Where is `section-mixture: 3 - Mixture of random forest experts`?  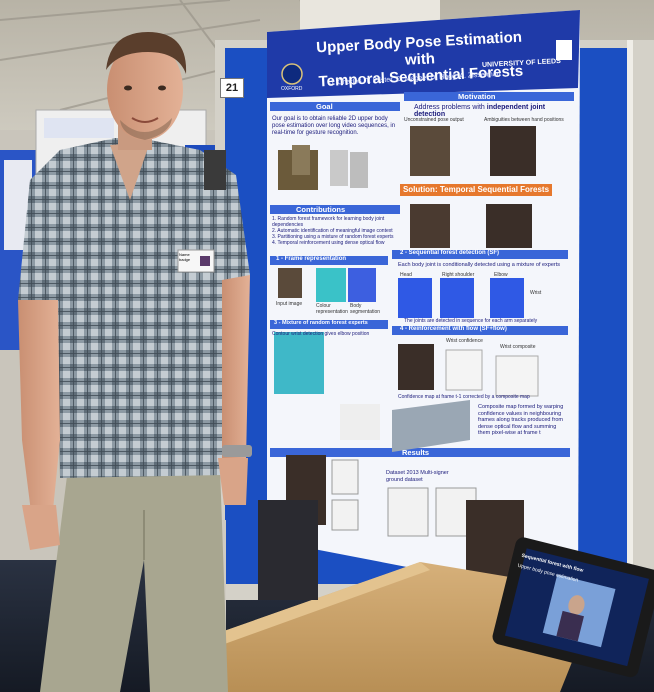
section-mixture: 3 - Mixture of random forest experts is located at coordinates (321, 323).